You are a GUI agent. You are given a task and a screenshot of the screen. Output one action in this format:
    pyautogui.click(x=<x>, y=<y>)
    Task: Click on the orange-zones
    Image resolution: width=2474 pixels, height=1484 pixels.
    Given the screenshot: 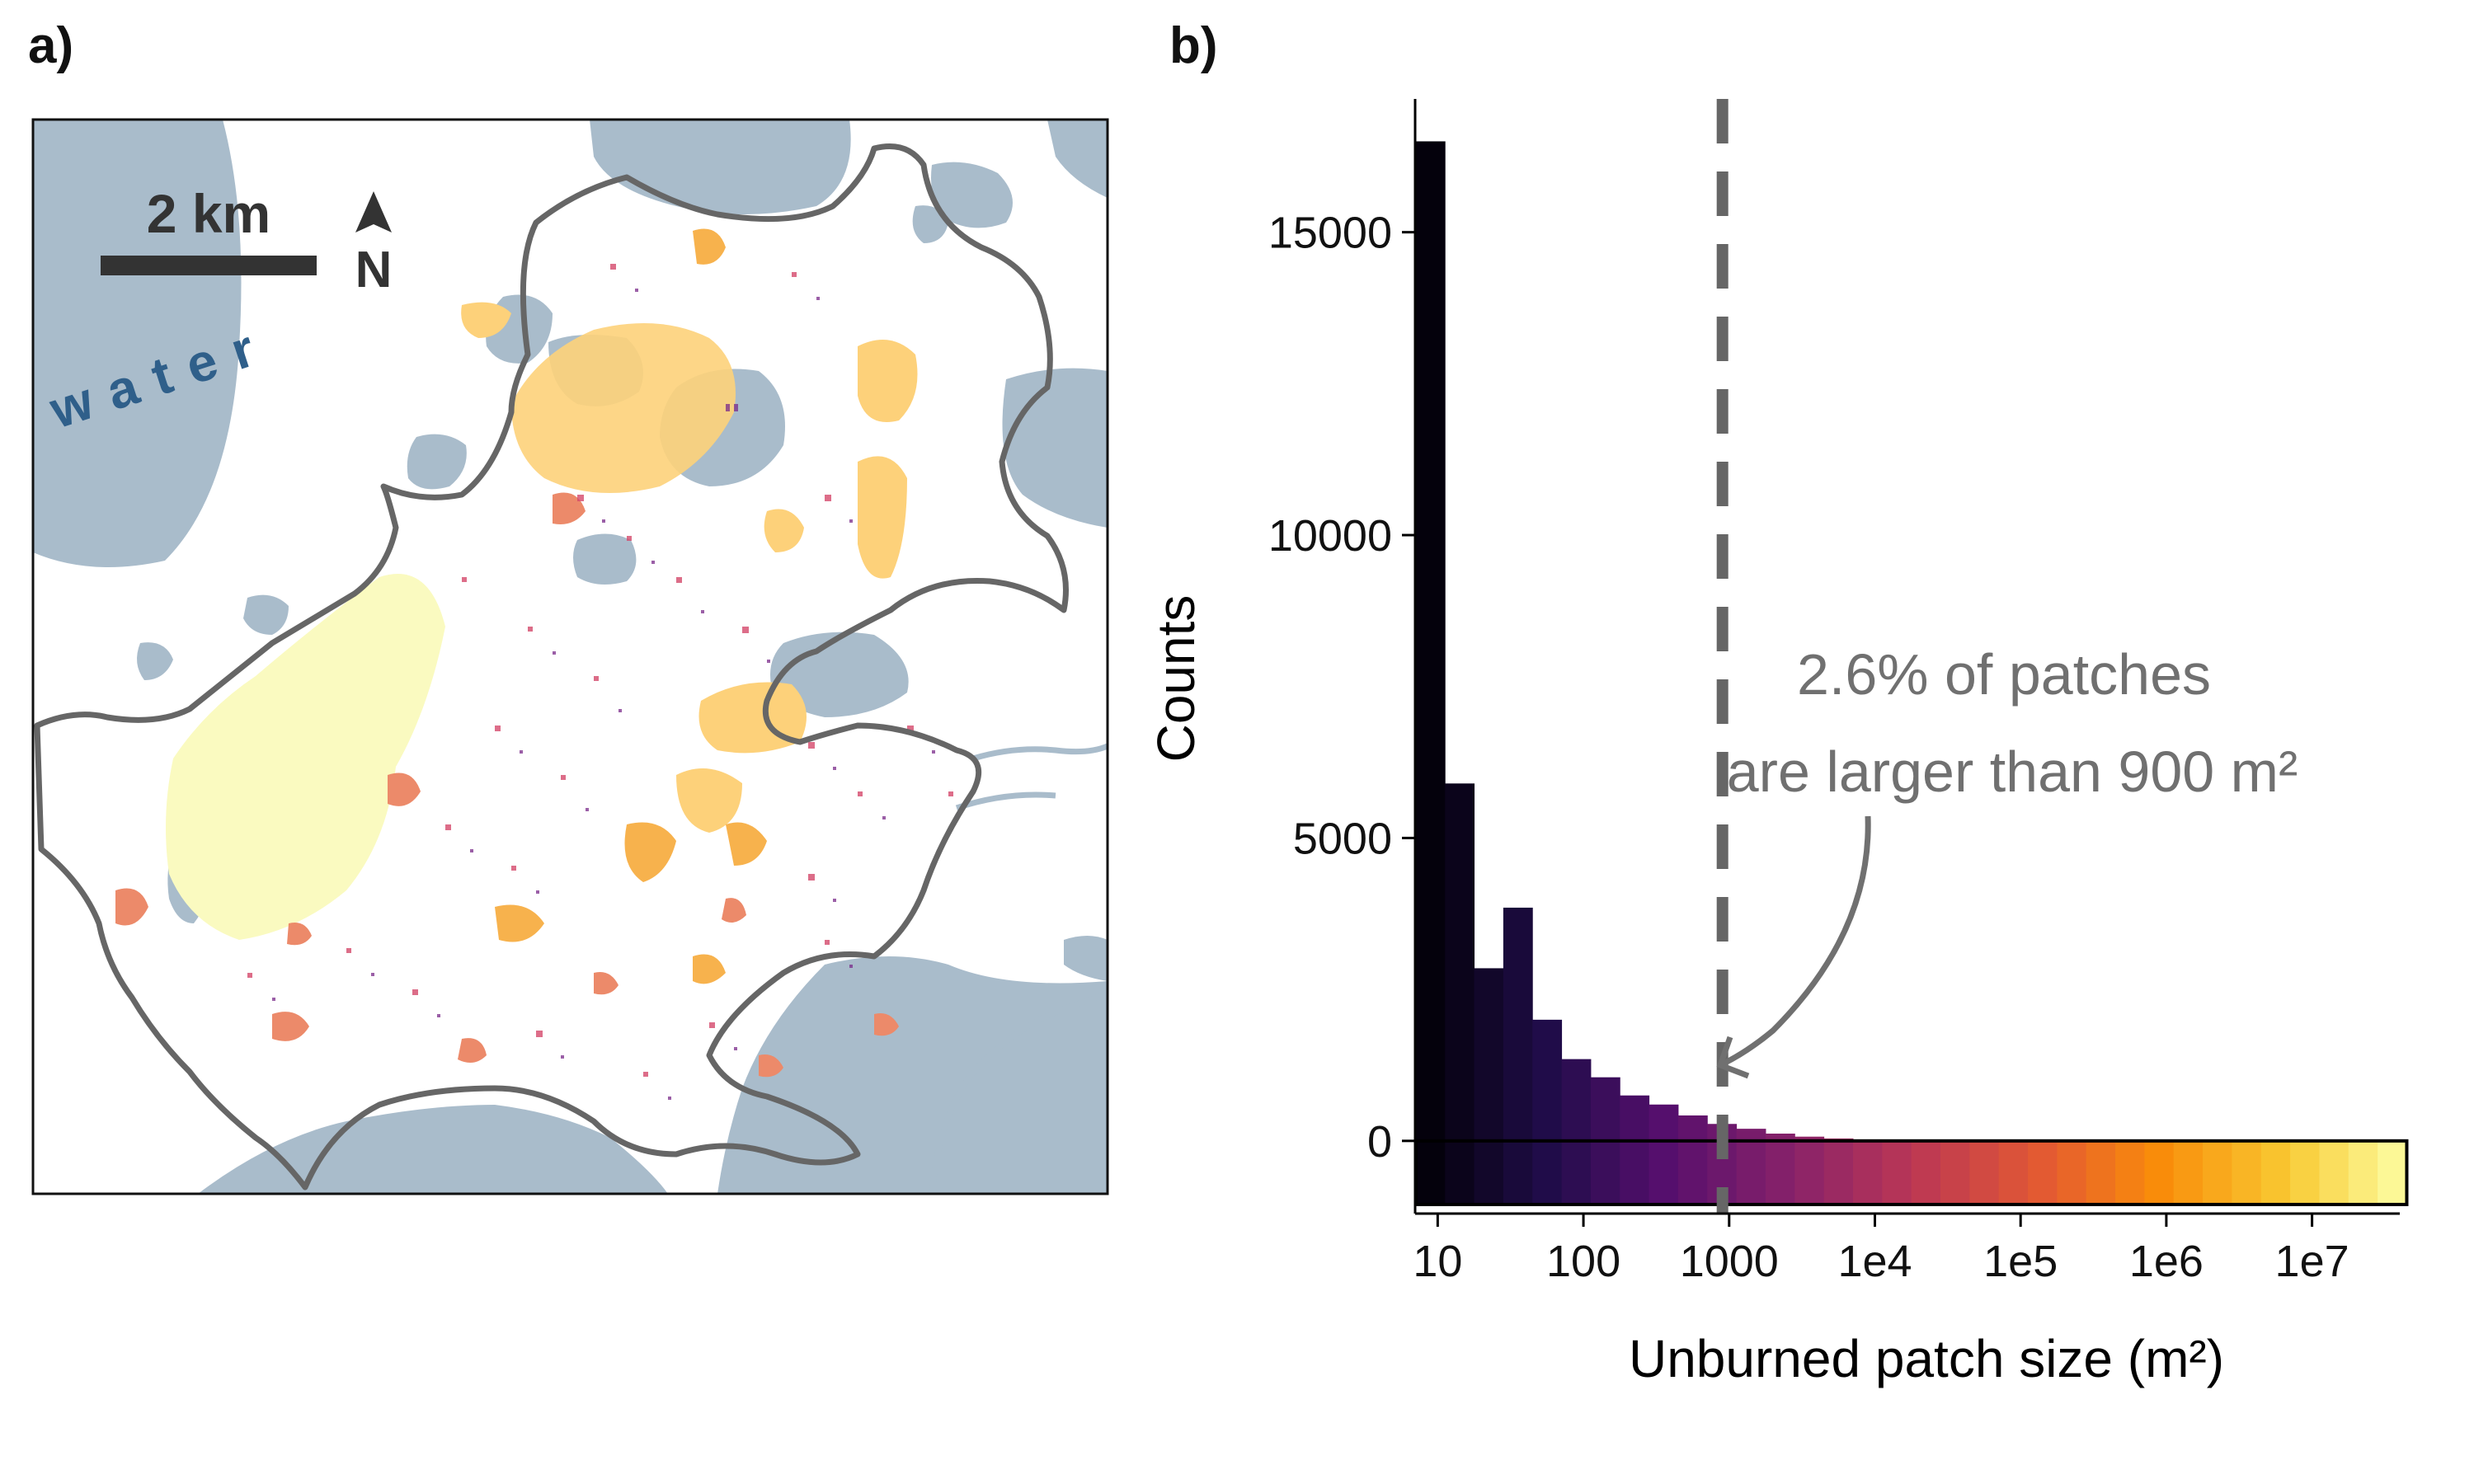 What is the action you would take?
    pyautogui.click(x=689, y=567)
    